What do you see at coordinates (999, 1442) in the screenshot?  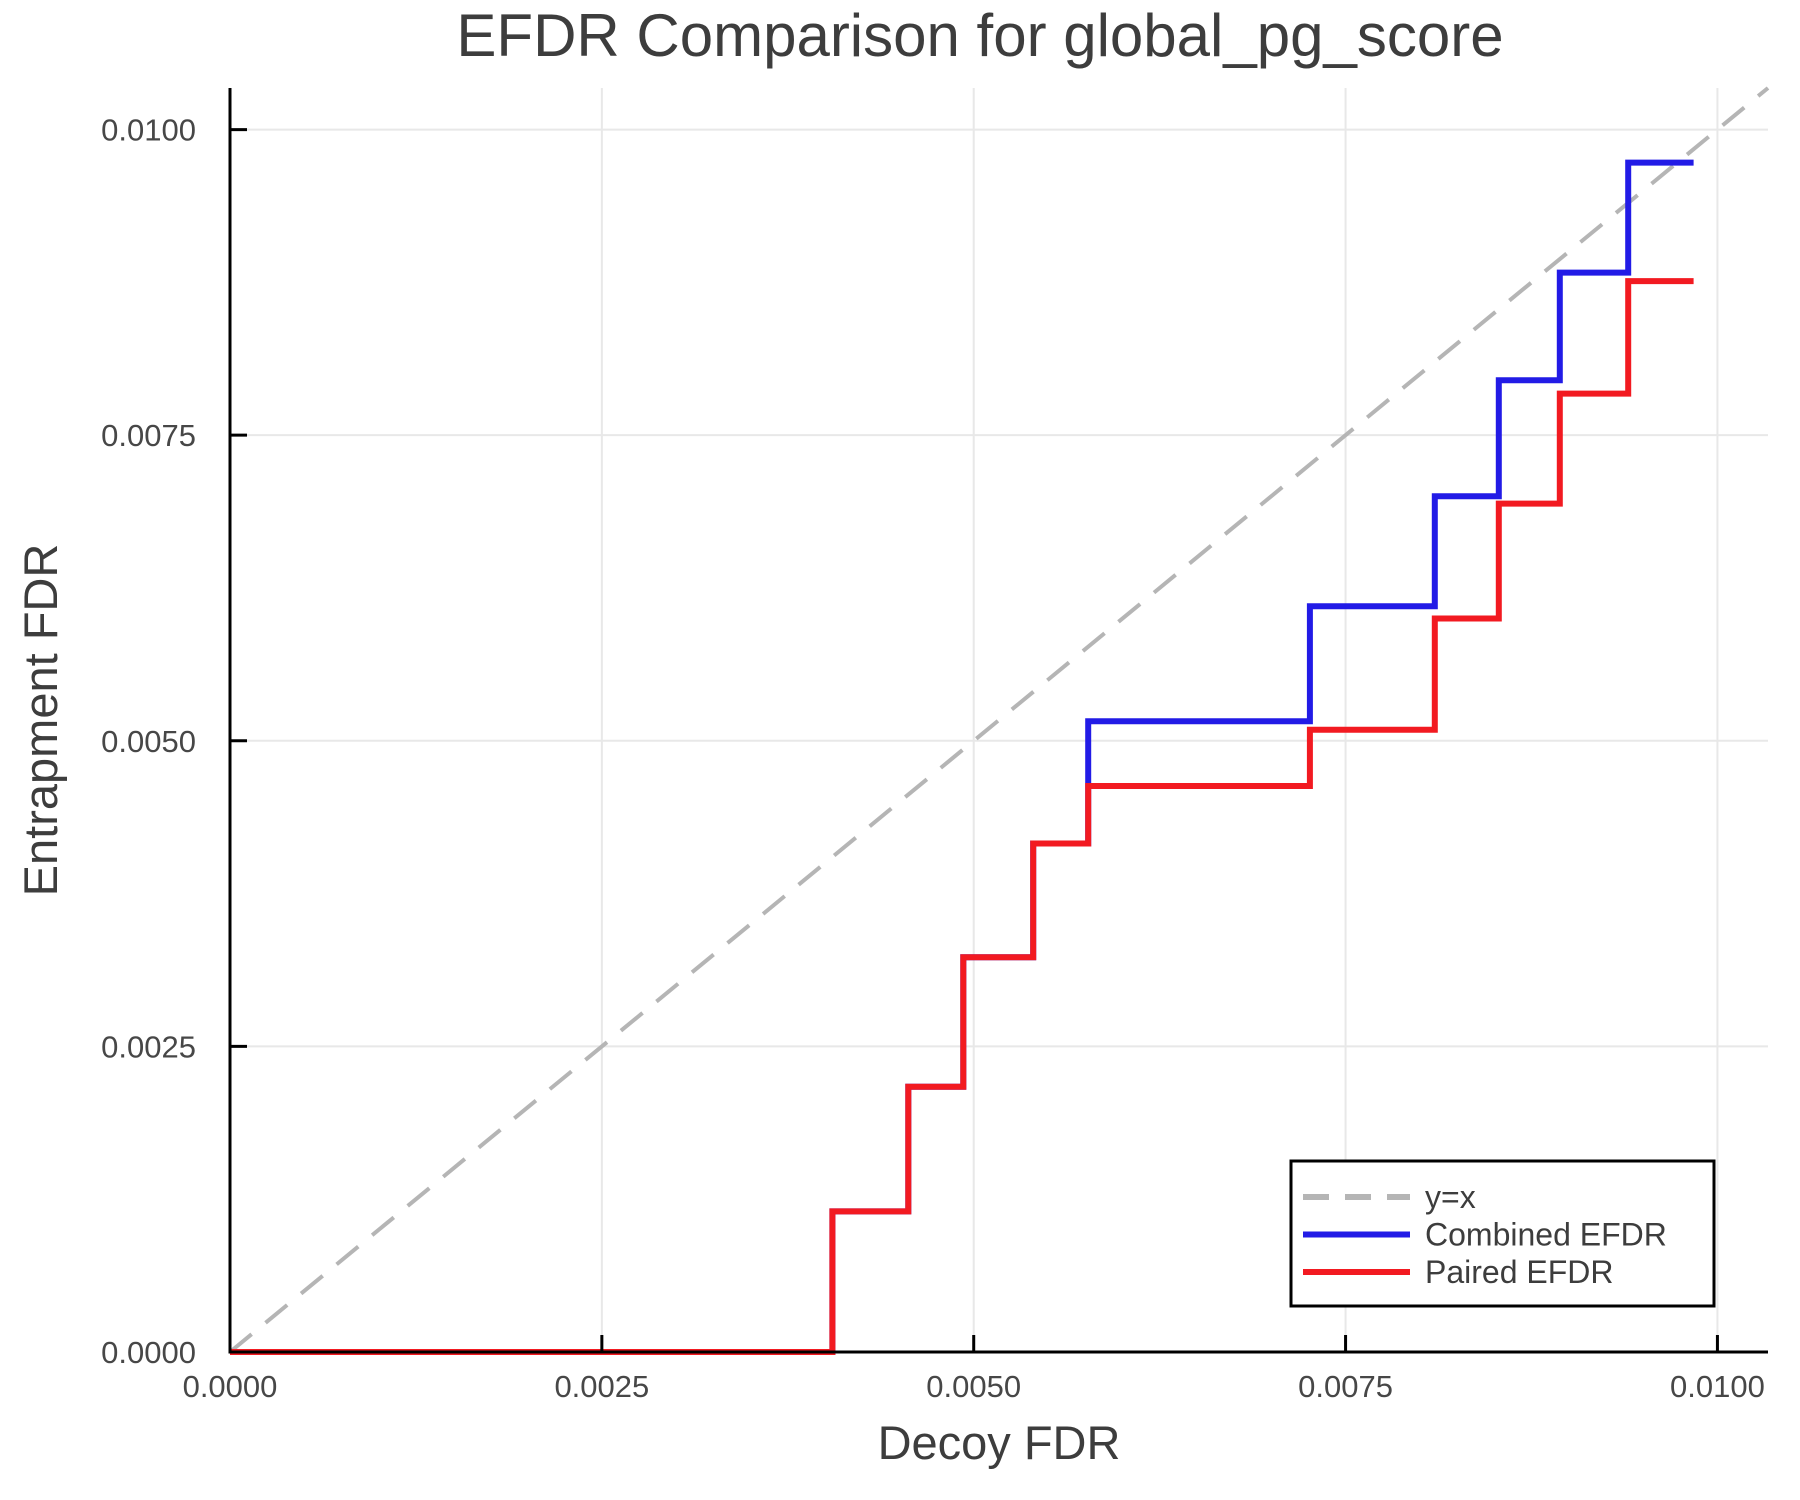 I see `x-axis-label: Decoy FDR` at bounding box center [999, 1442].